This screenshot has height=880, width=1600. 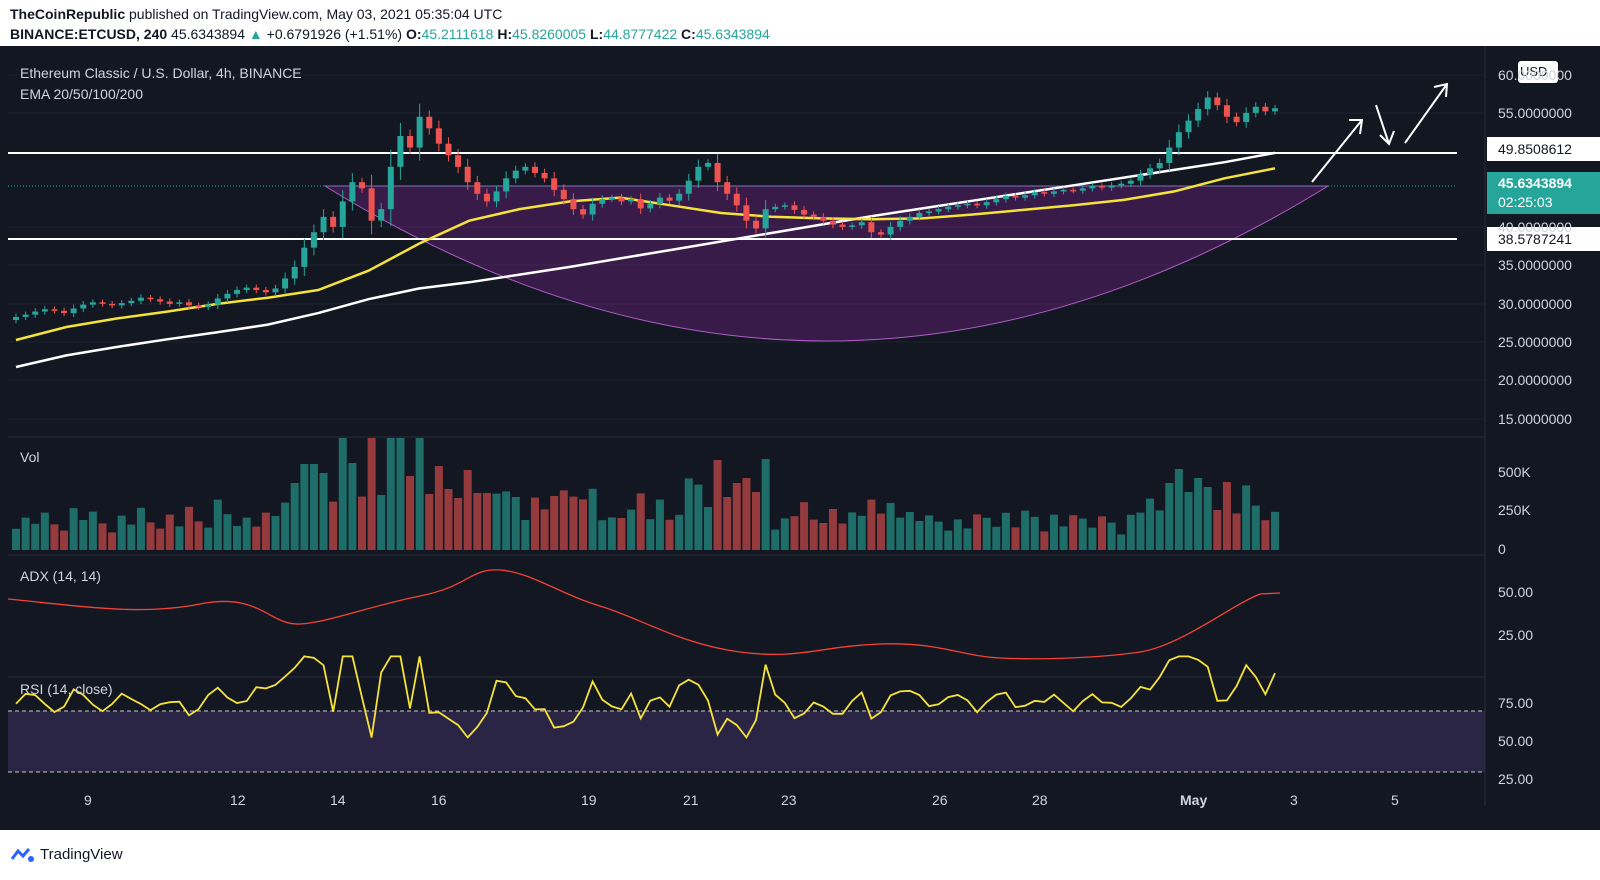 I want to click on publisher-name: TheCoinRepublic, so click(x=68, y=14).